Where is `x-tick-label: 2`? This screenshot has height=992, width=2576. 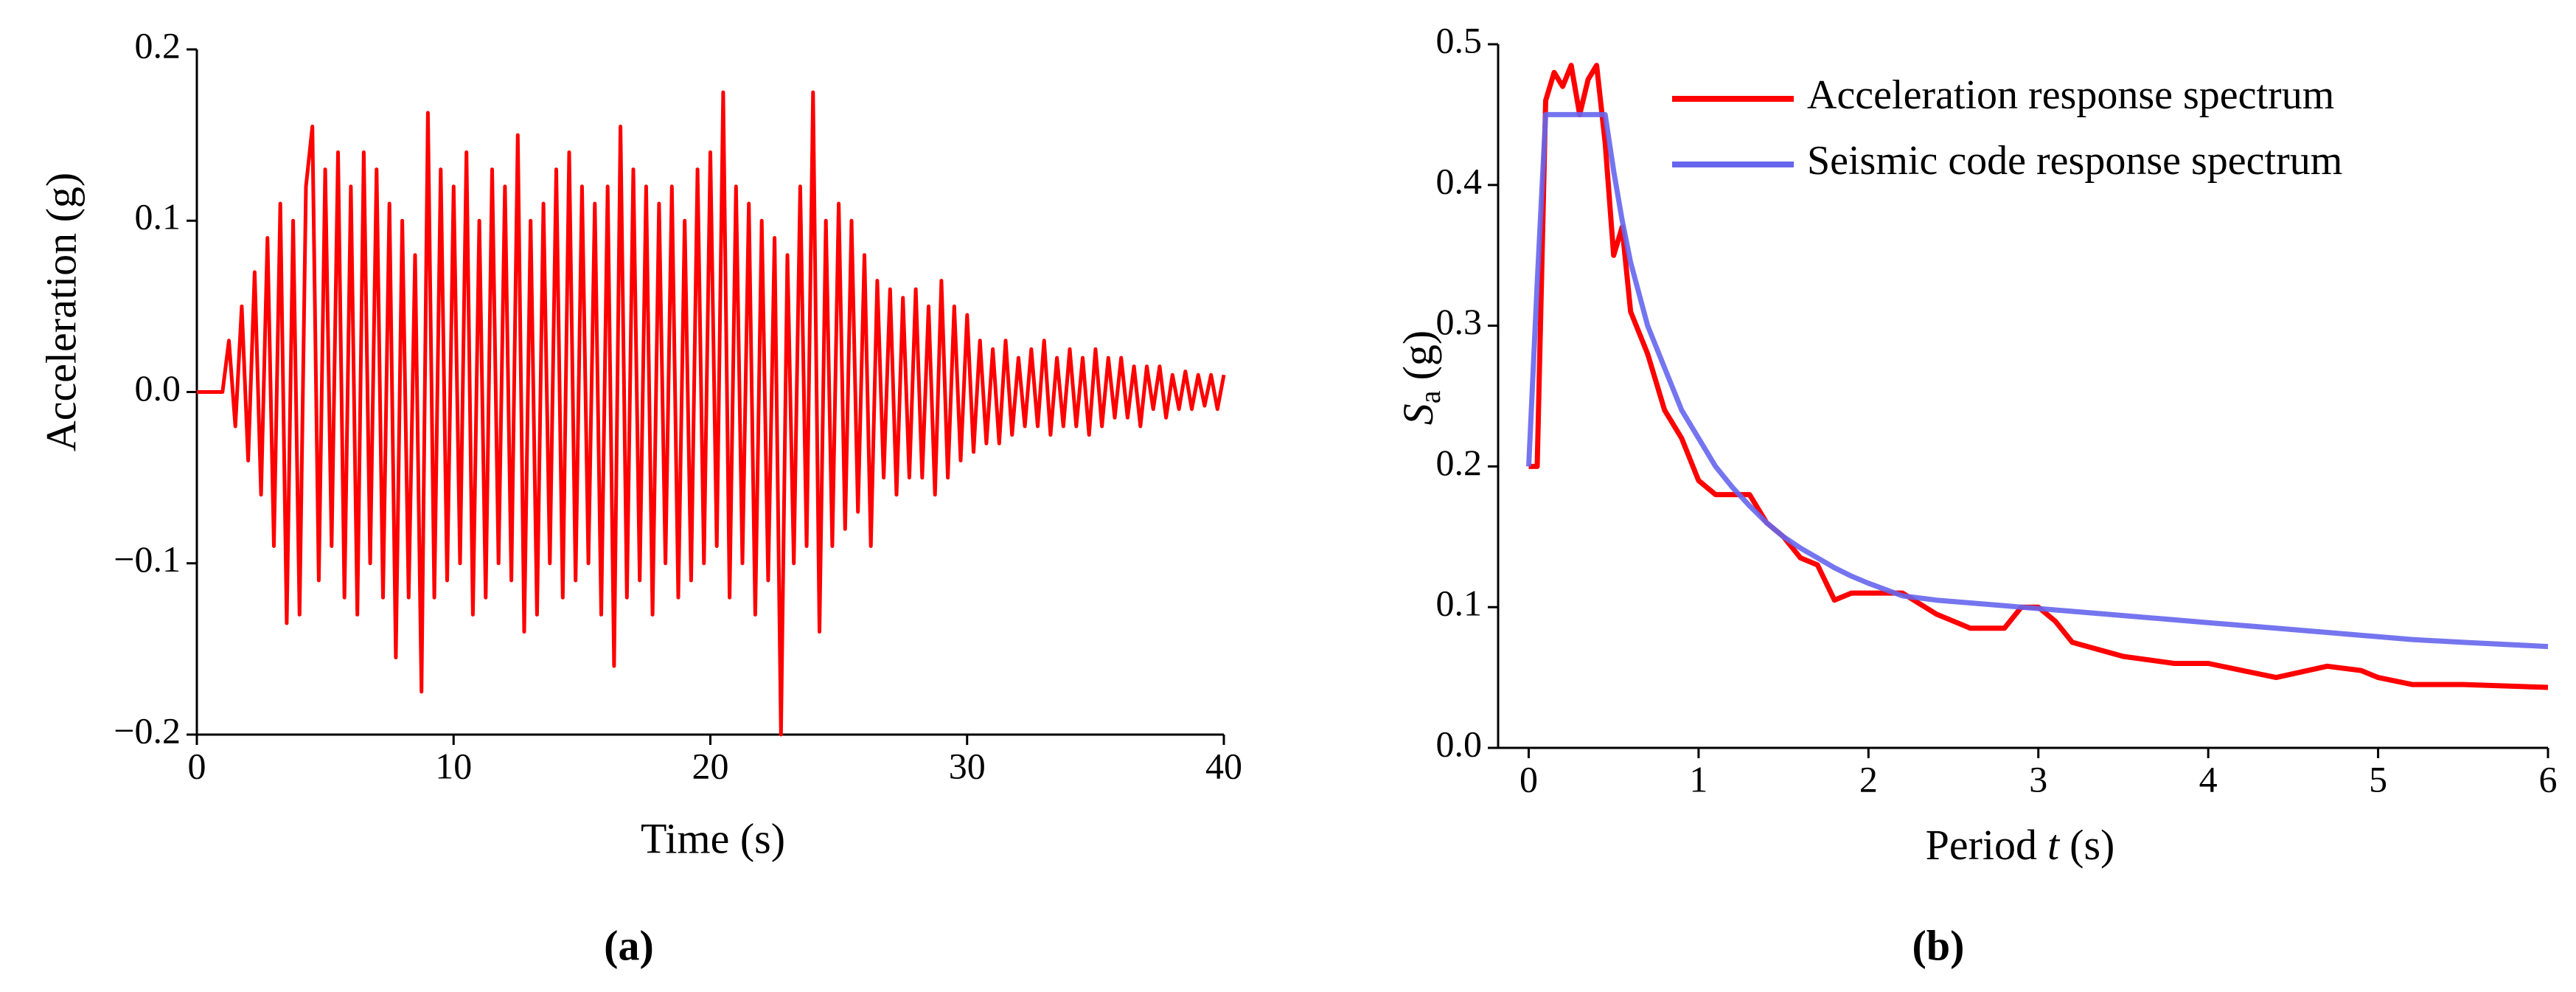
x-tick-label: 2 is located at coordinates (1868, 779).